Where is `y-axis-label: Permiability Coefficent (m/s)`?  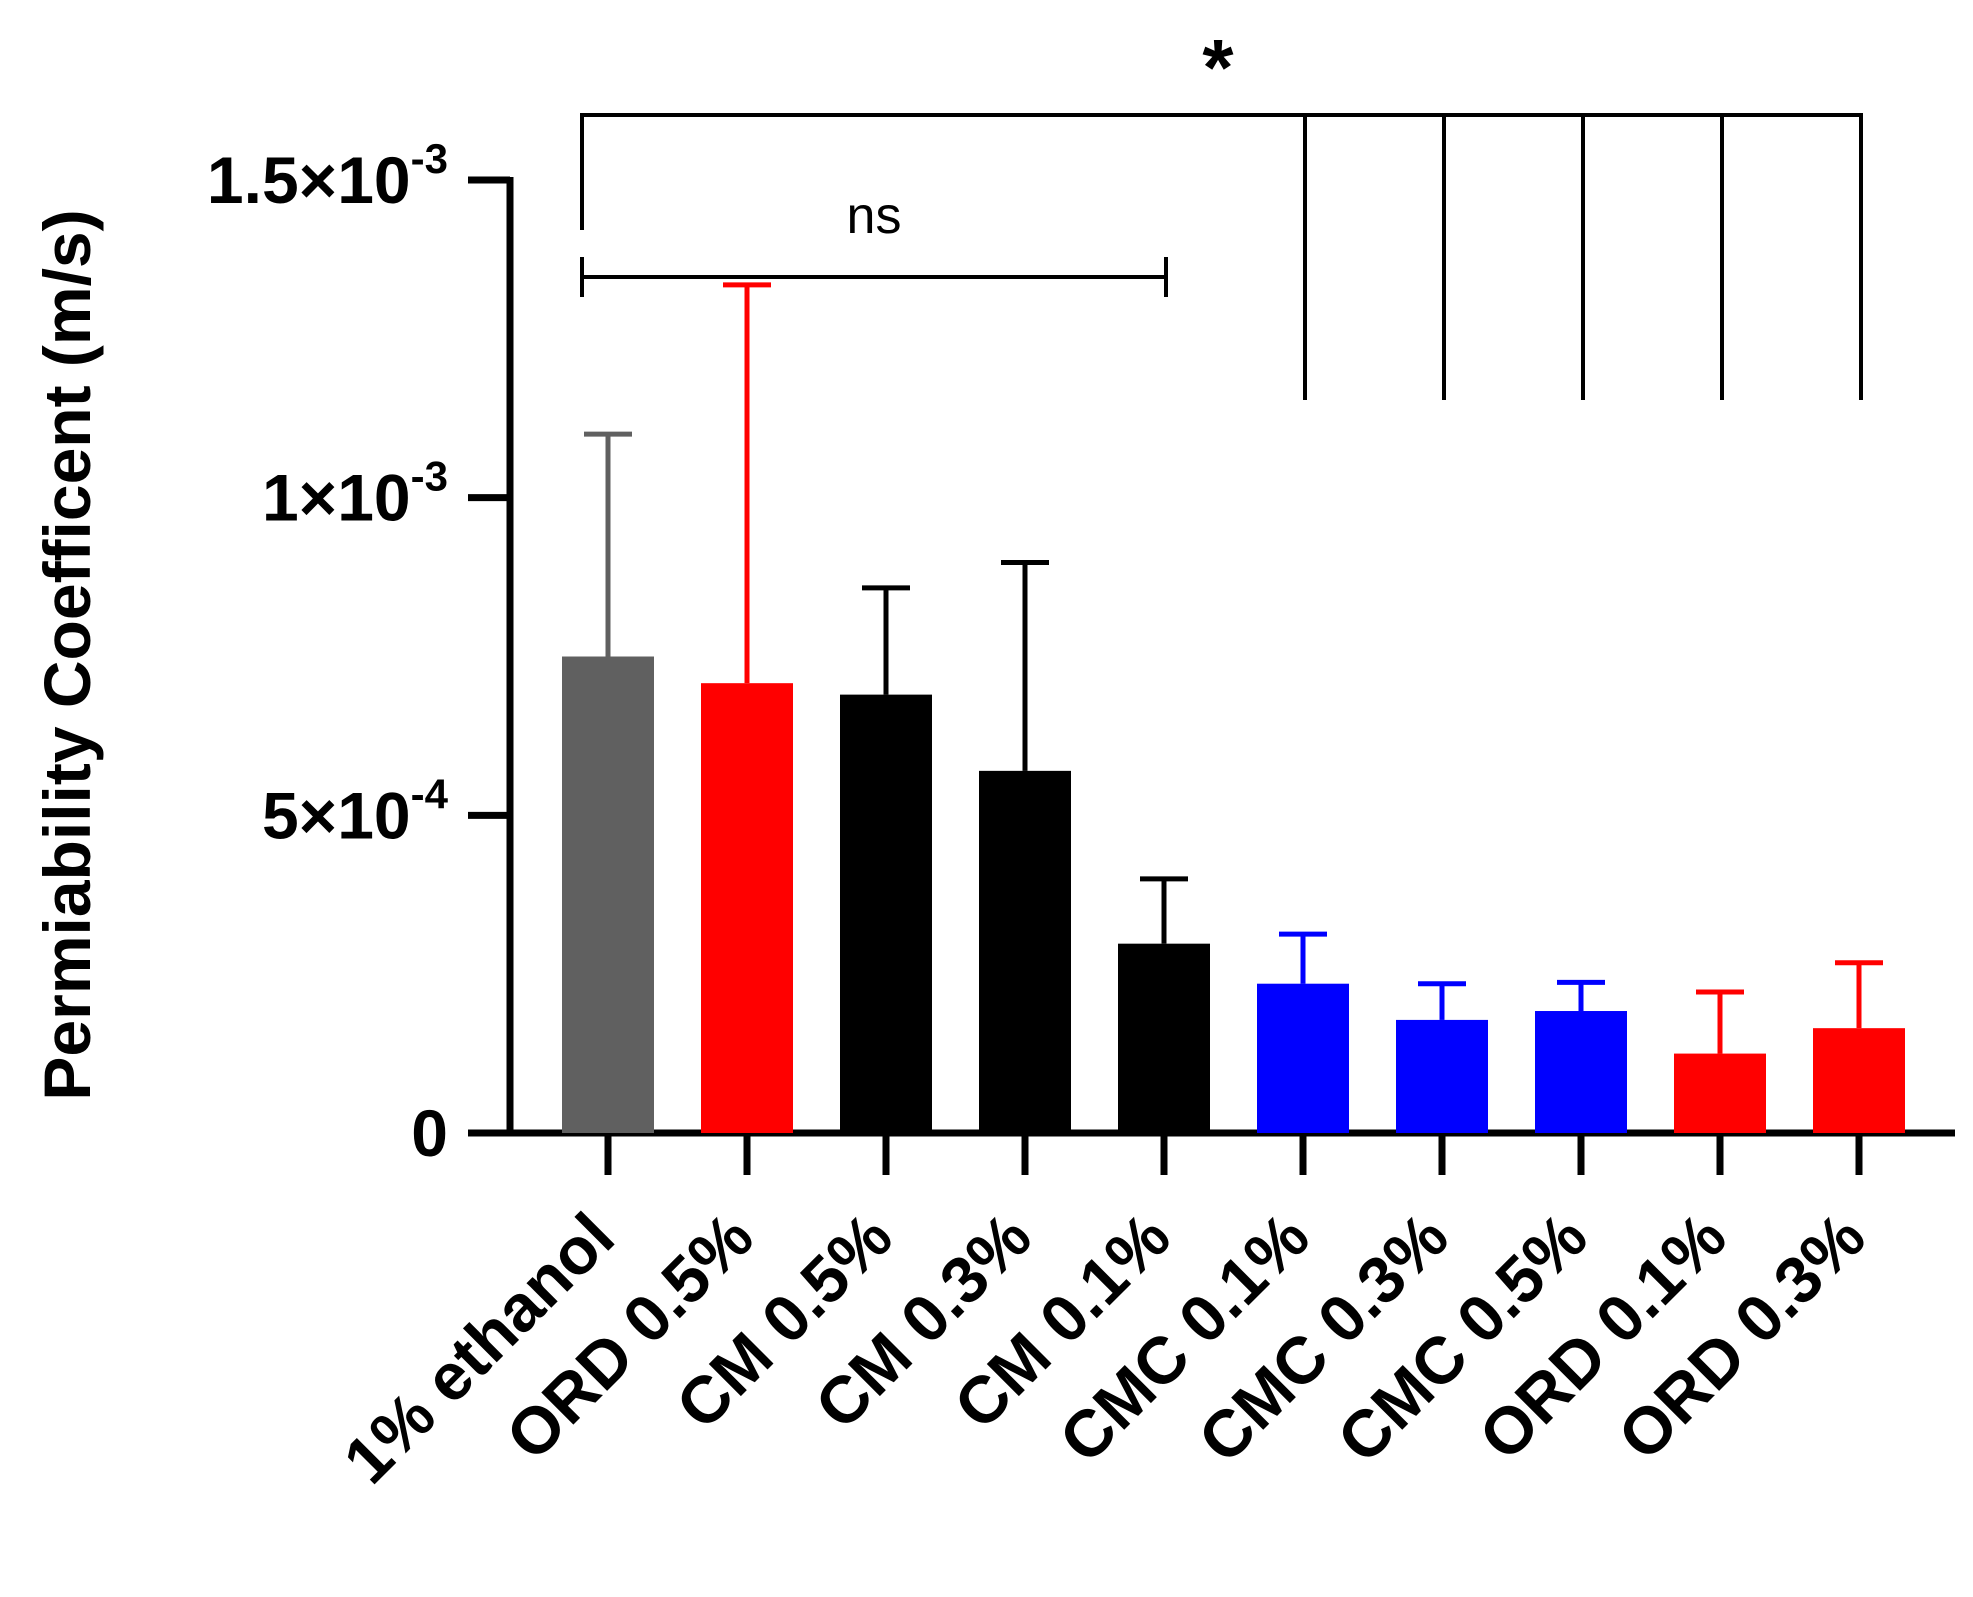 y-axis-label: Permiability Coefficent (m/s) is located at coordinates (67, 654).